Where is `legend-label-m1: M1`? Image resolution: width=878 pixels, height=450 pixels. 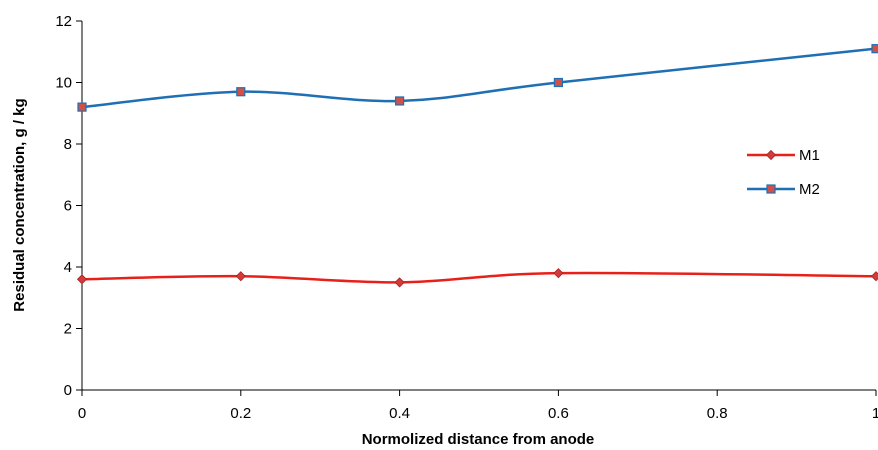
legend-label-m1: M1 is located at coordinates (809, 155).